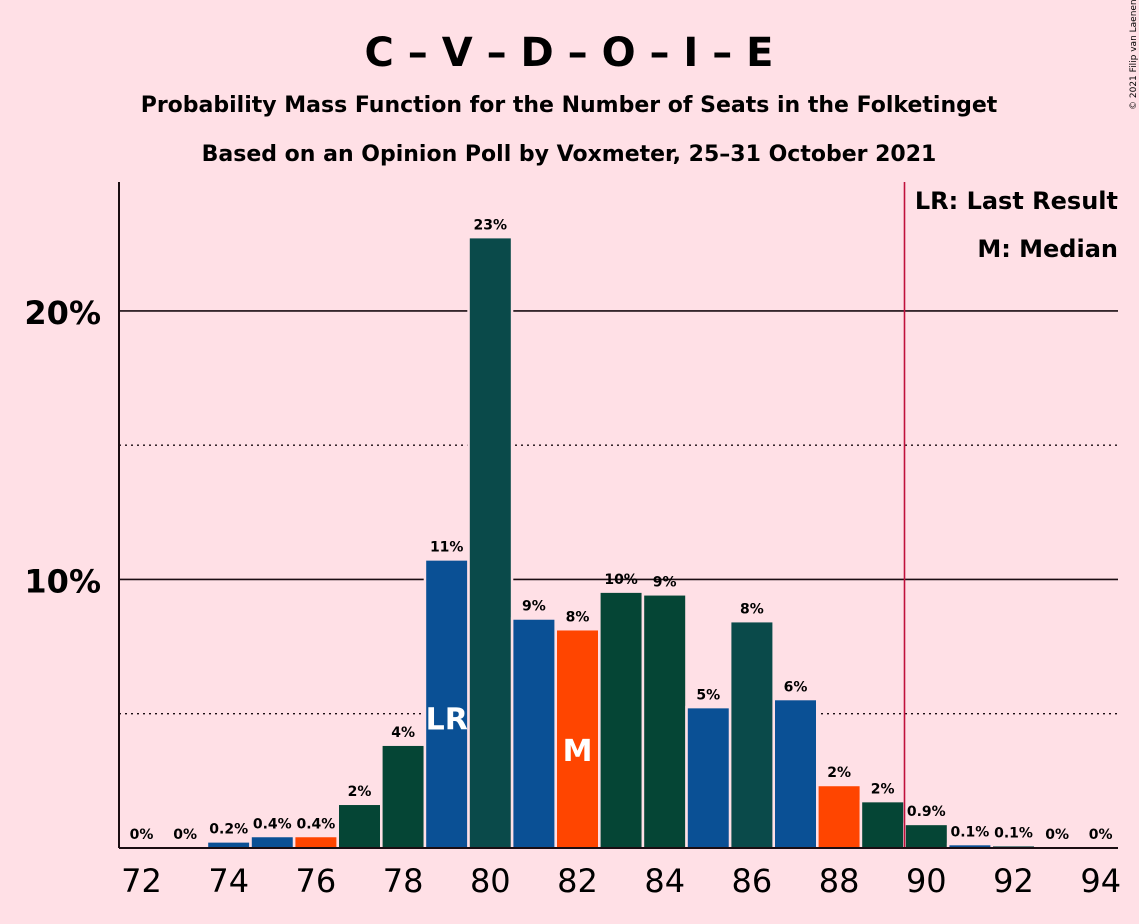  I want to click on bar-label-94: 0%, so click(1101, 835).